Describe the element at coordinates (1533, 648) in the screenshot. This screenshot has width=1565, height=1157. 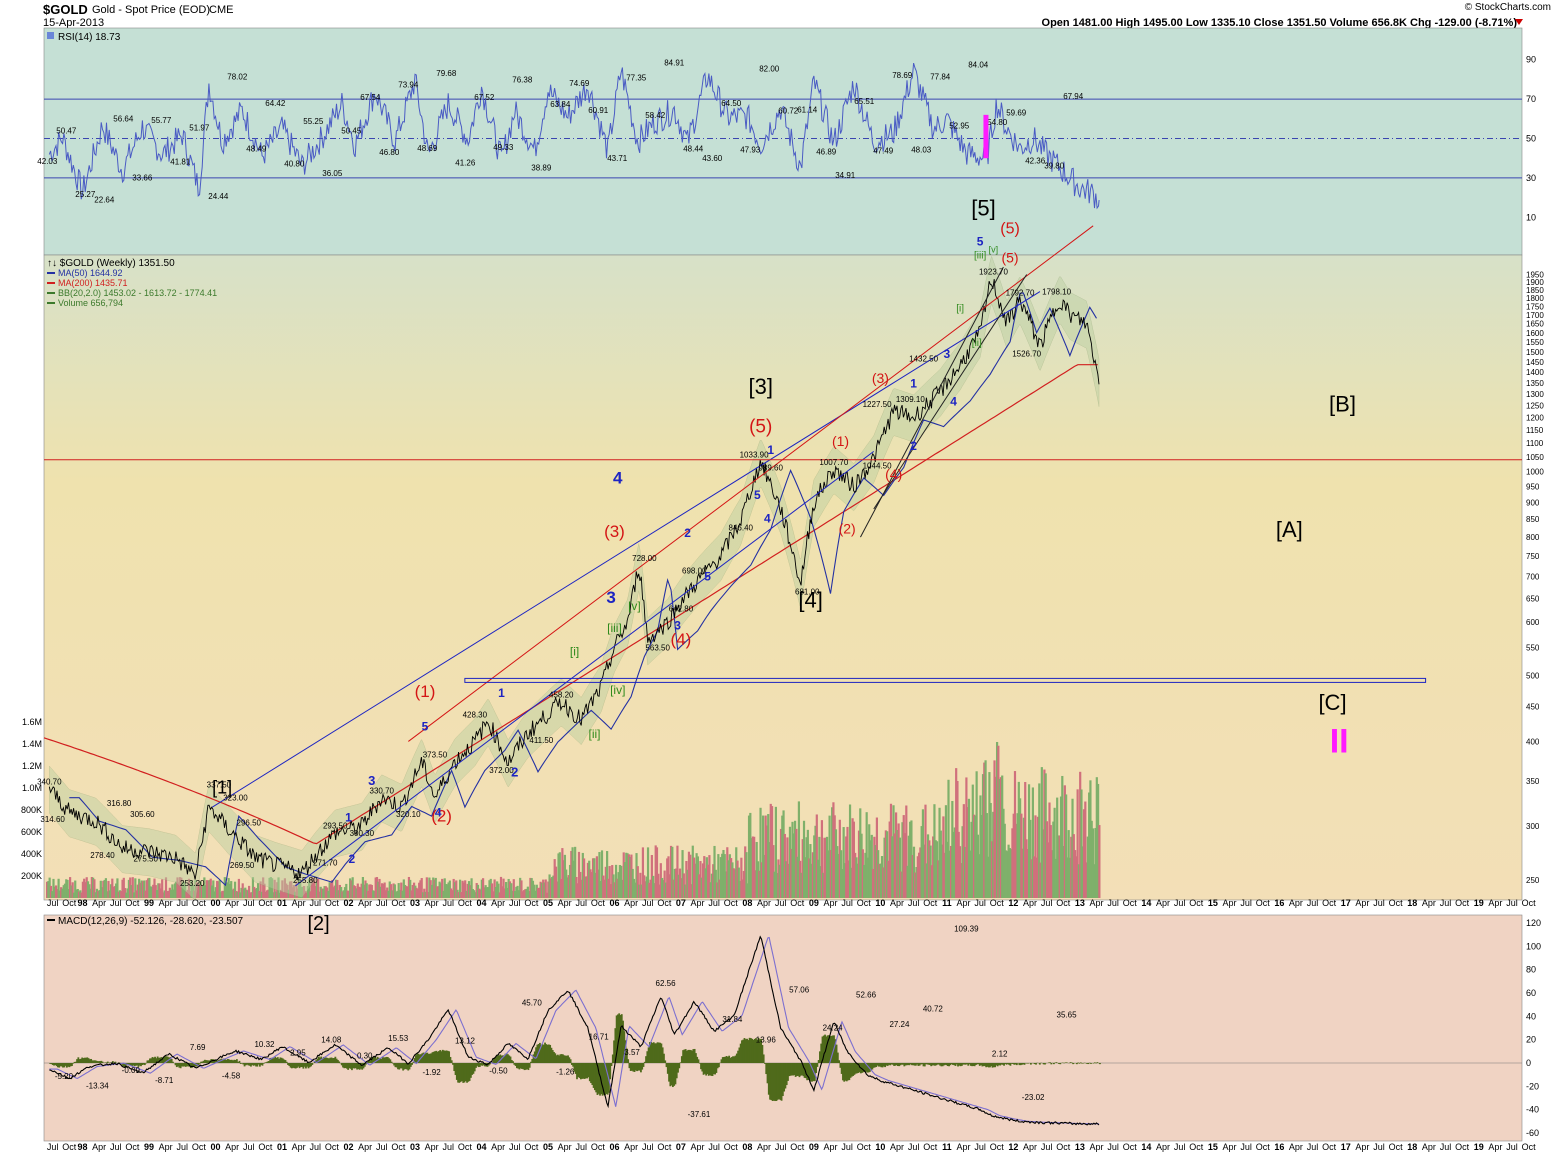
I see `price-tick-label: 550` at that location.